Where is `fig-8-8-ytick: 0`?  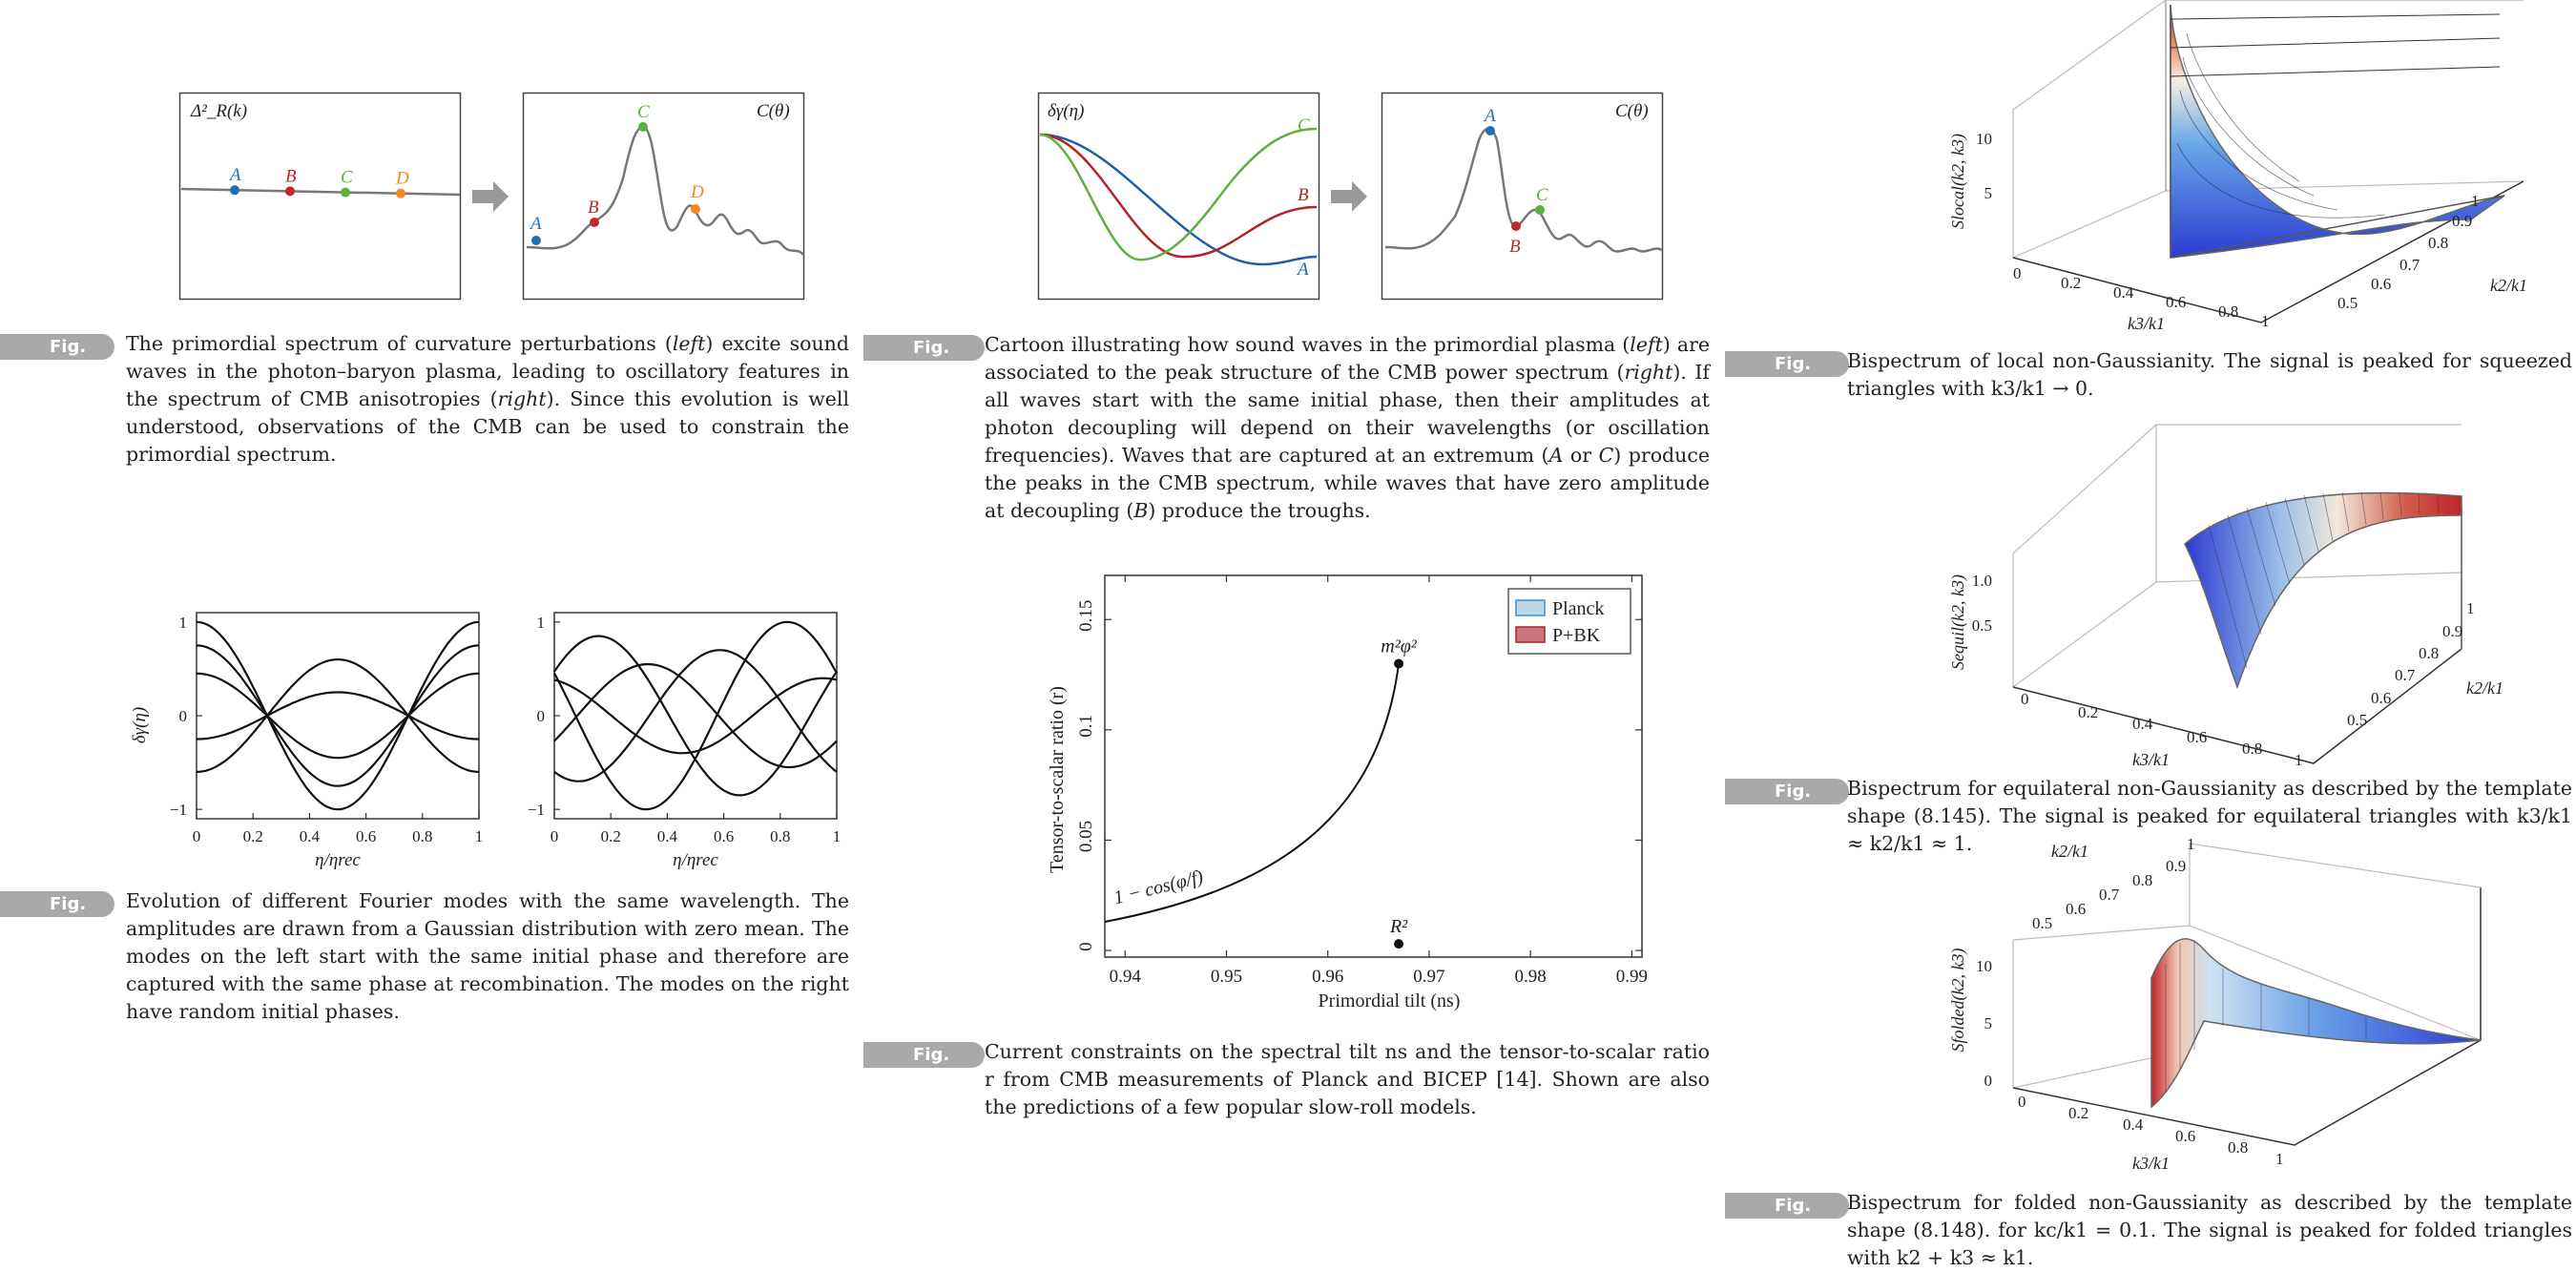
fig-8-8-ytick: 0 is located at coordinates (183, 716).